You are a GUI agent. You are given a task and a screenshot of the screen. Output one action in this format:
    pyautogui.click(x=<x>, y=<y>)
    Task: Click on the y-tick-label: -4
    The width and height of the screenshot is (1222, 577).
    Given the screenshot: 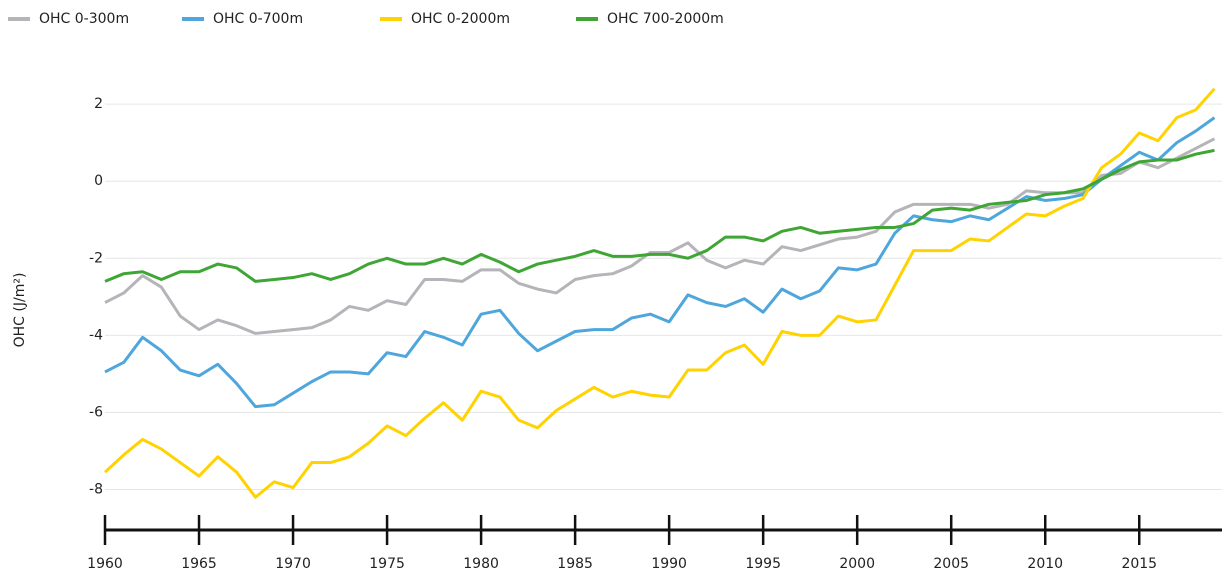 What is the action you would take?
    pyautogui.click(x=96, y=335)
    